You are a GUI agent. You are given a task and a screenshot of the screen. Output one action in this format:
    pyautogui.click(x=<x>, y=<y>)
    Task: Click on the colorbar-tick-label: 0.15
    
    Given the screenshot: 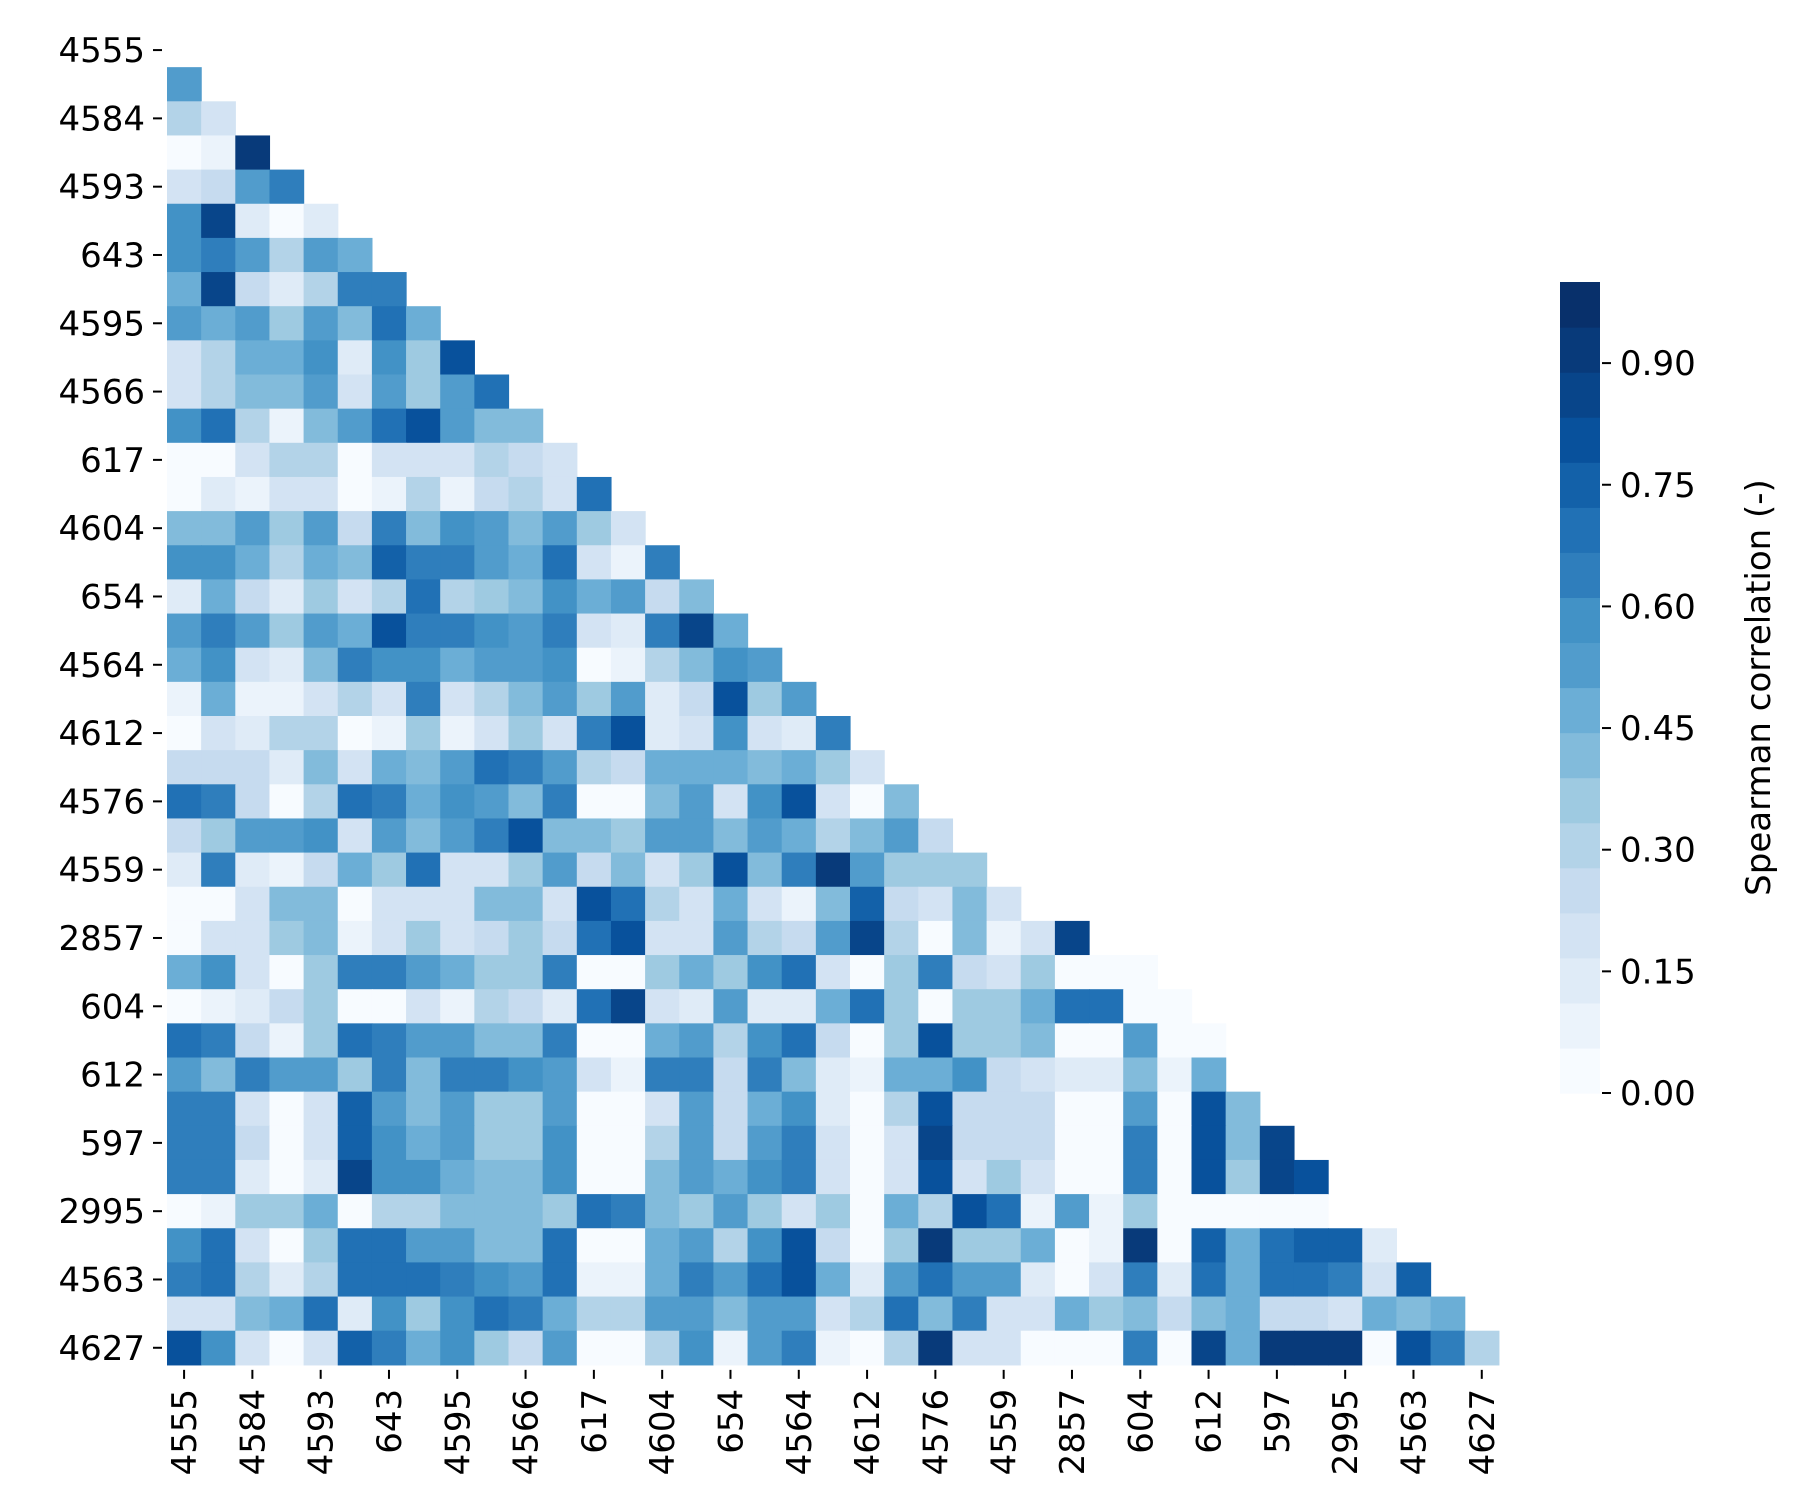 What is the action you would take?
    pyautogui.click(x=1658, y=972)
    